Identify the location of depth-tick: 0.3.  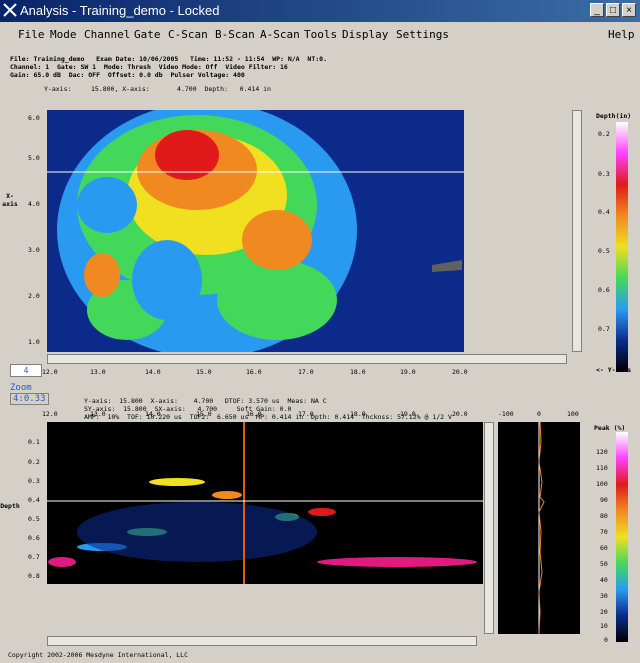
(604, 174).